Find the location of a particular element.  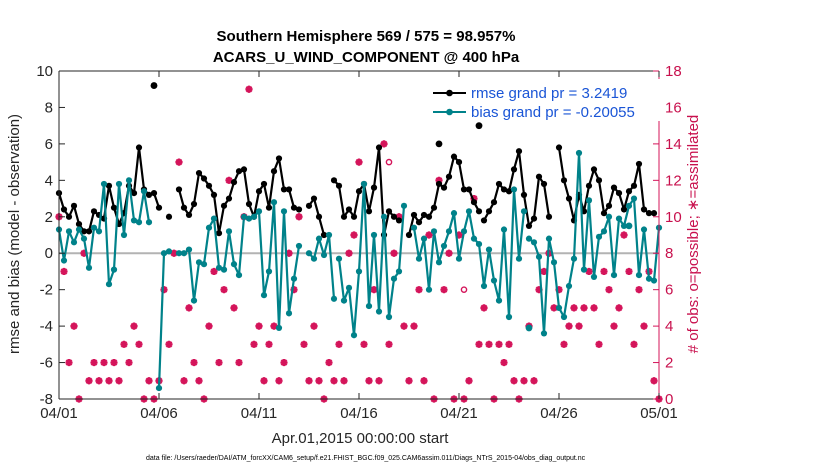

y-axis-left: -8 -6 -4 -2 0 2 4 6 8 10 is located at coordinates (50, 235).